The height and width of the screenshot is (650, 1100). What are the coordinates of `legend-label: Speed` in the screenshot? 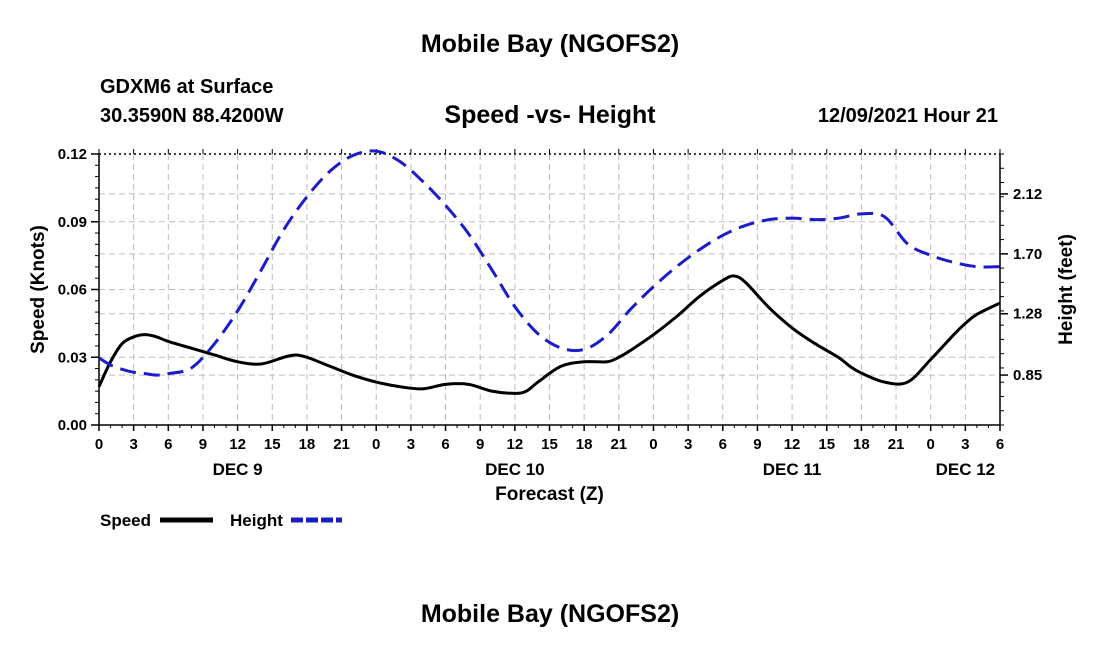 It's located at (125, 520).